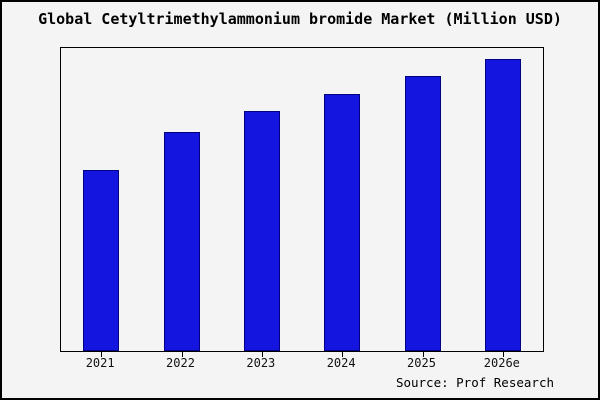  Describe the element at coordinates (261, 363) in the screenshot. I see `x-axis-label: 2023` at that location.